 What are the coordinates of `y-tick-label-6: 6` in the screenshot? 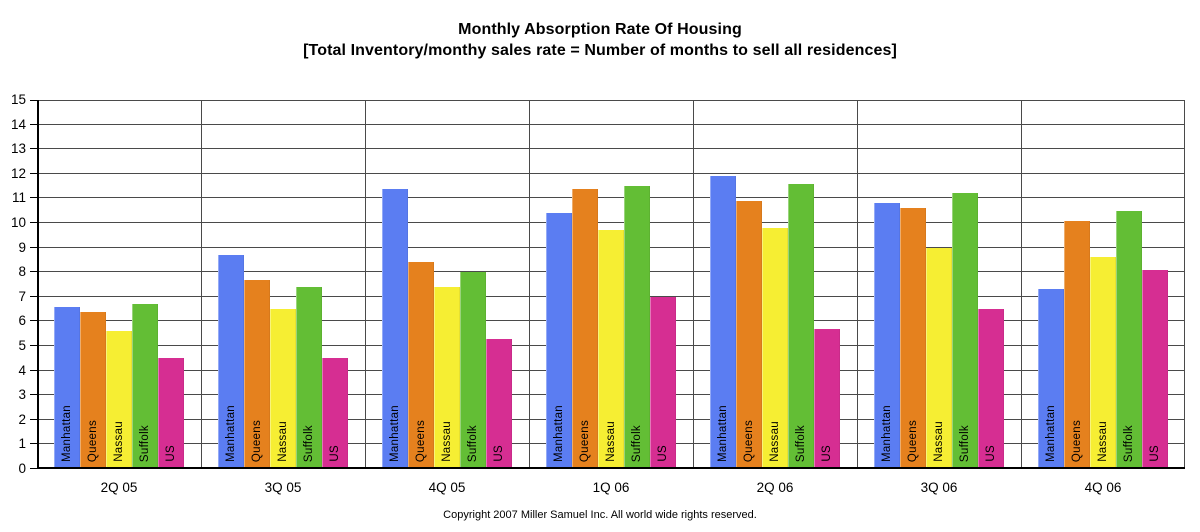 It's located at (22, 321).